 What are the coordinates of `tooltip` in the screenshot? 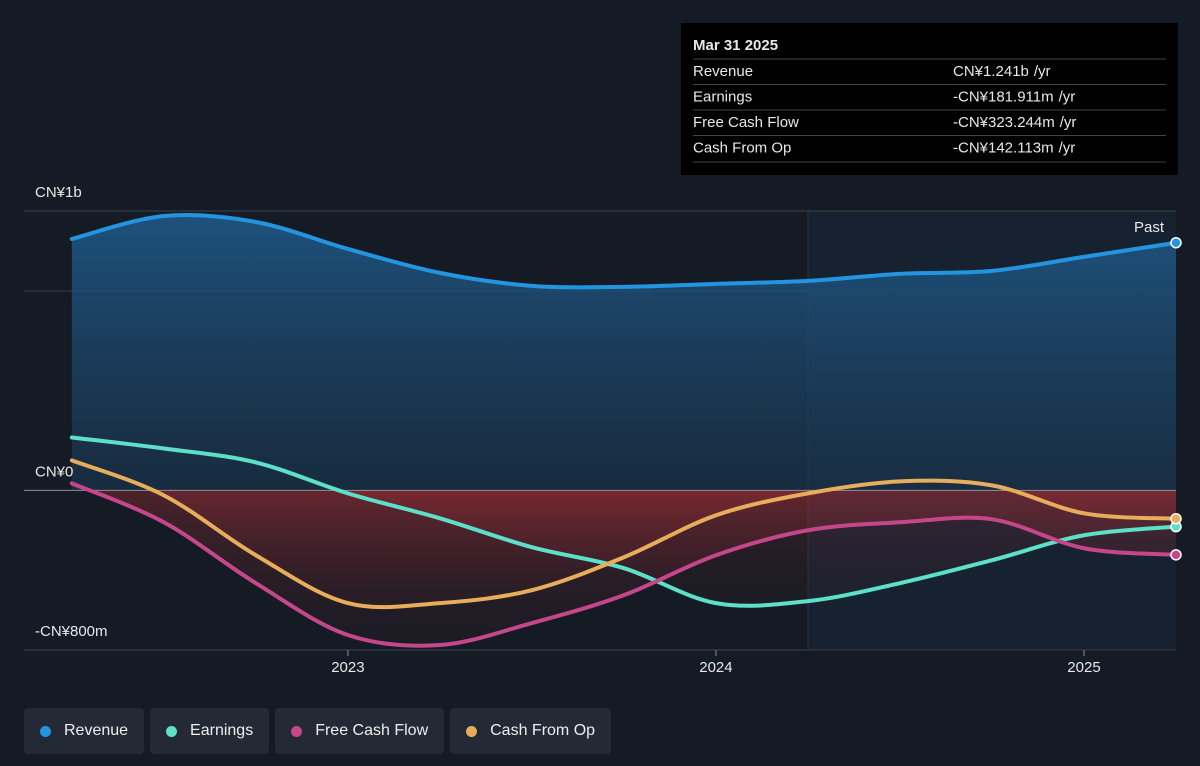 It's located at (929, 99).